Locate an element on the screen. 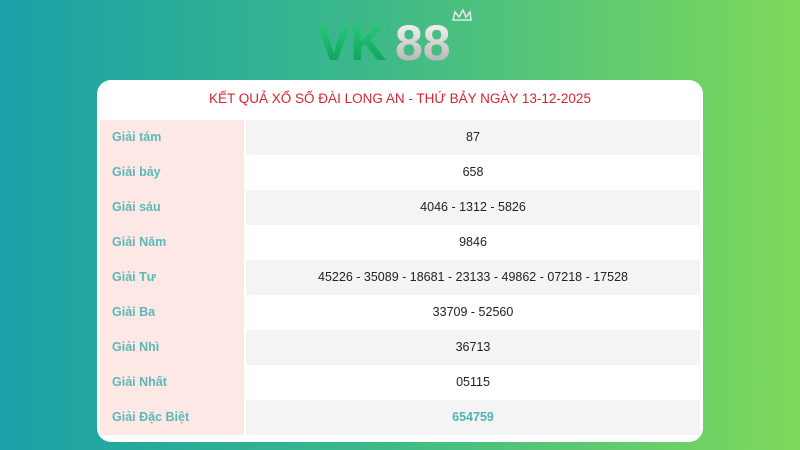 The width and height of the screenshot is (800, 450). prize-label: Giải Năm is located at coordinates (172, 242).